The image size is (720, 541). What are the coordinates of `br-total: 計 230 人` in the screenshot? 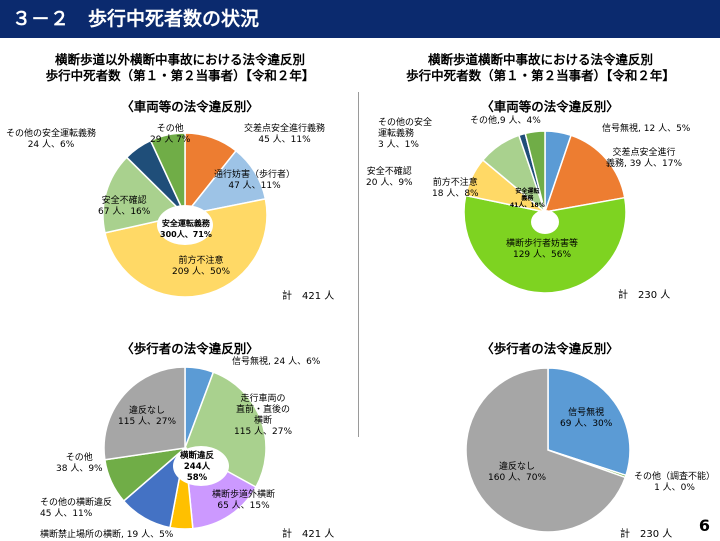 It's located at (646, 534).